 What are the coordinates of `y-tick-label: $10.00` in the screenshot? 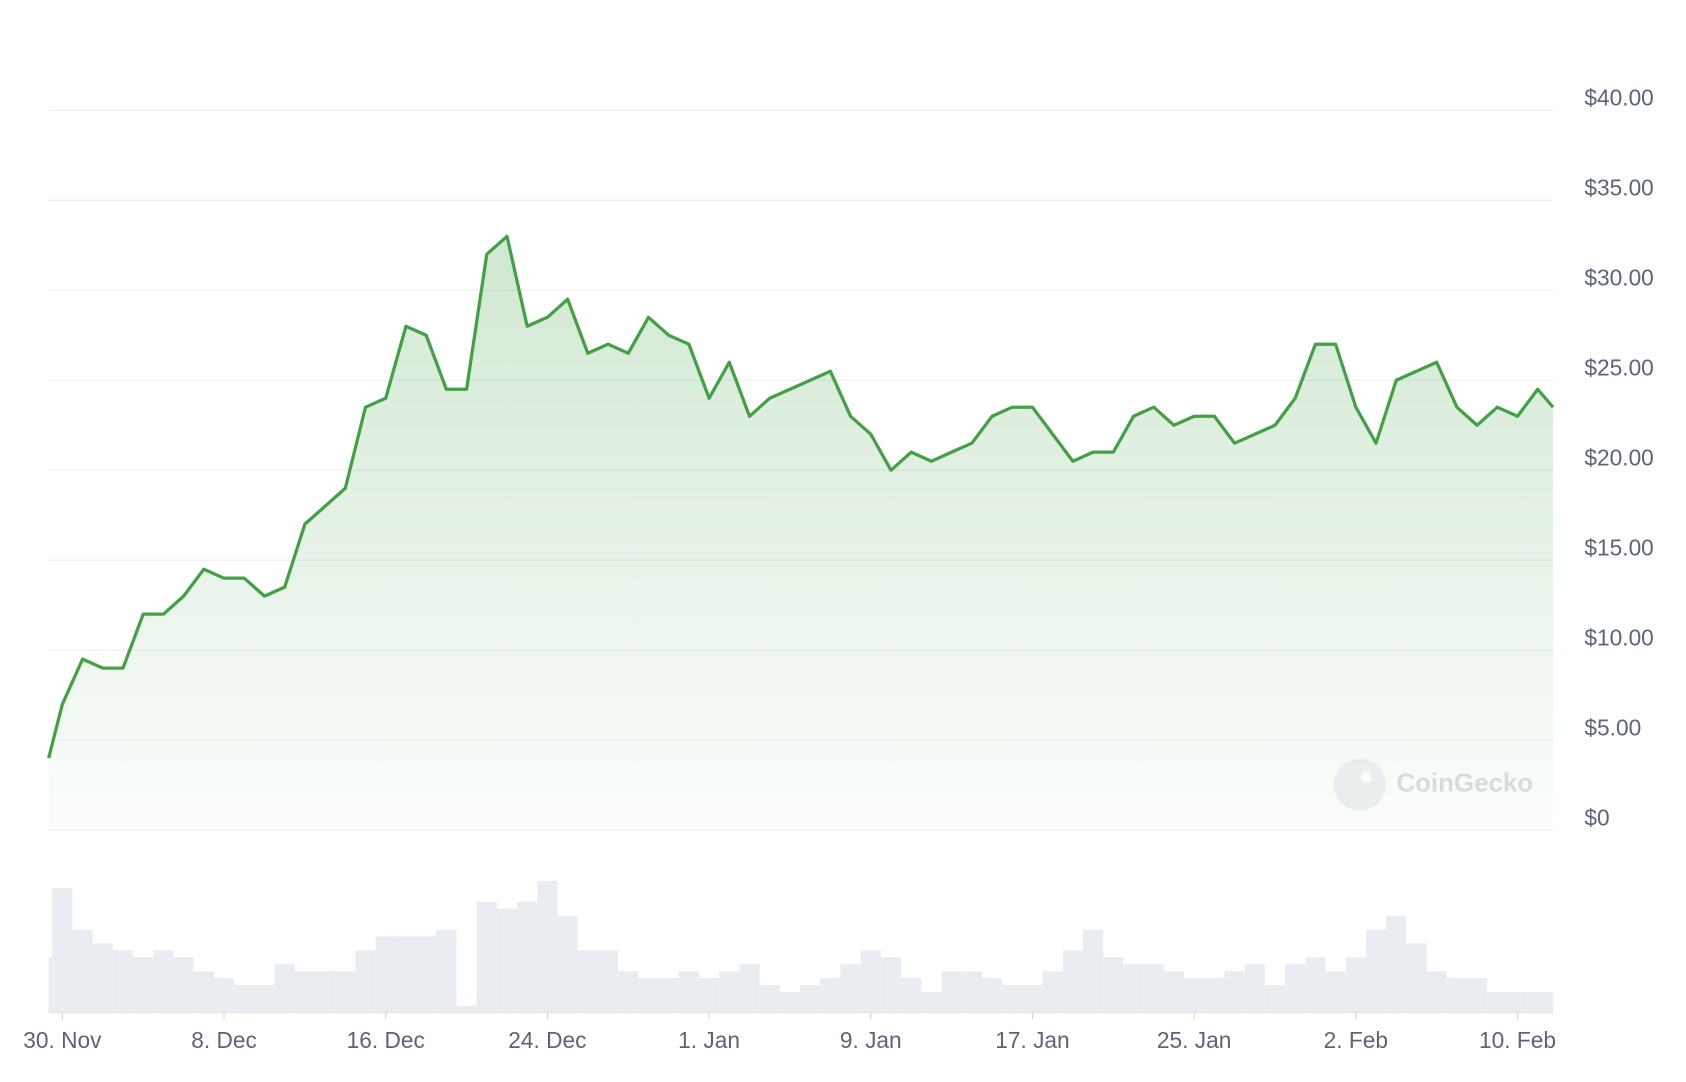 It's located at (1618, 637).